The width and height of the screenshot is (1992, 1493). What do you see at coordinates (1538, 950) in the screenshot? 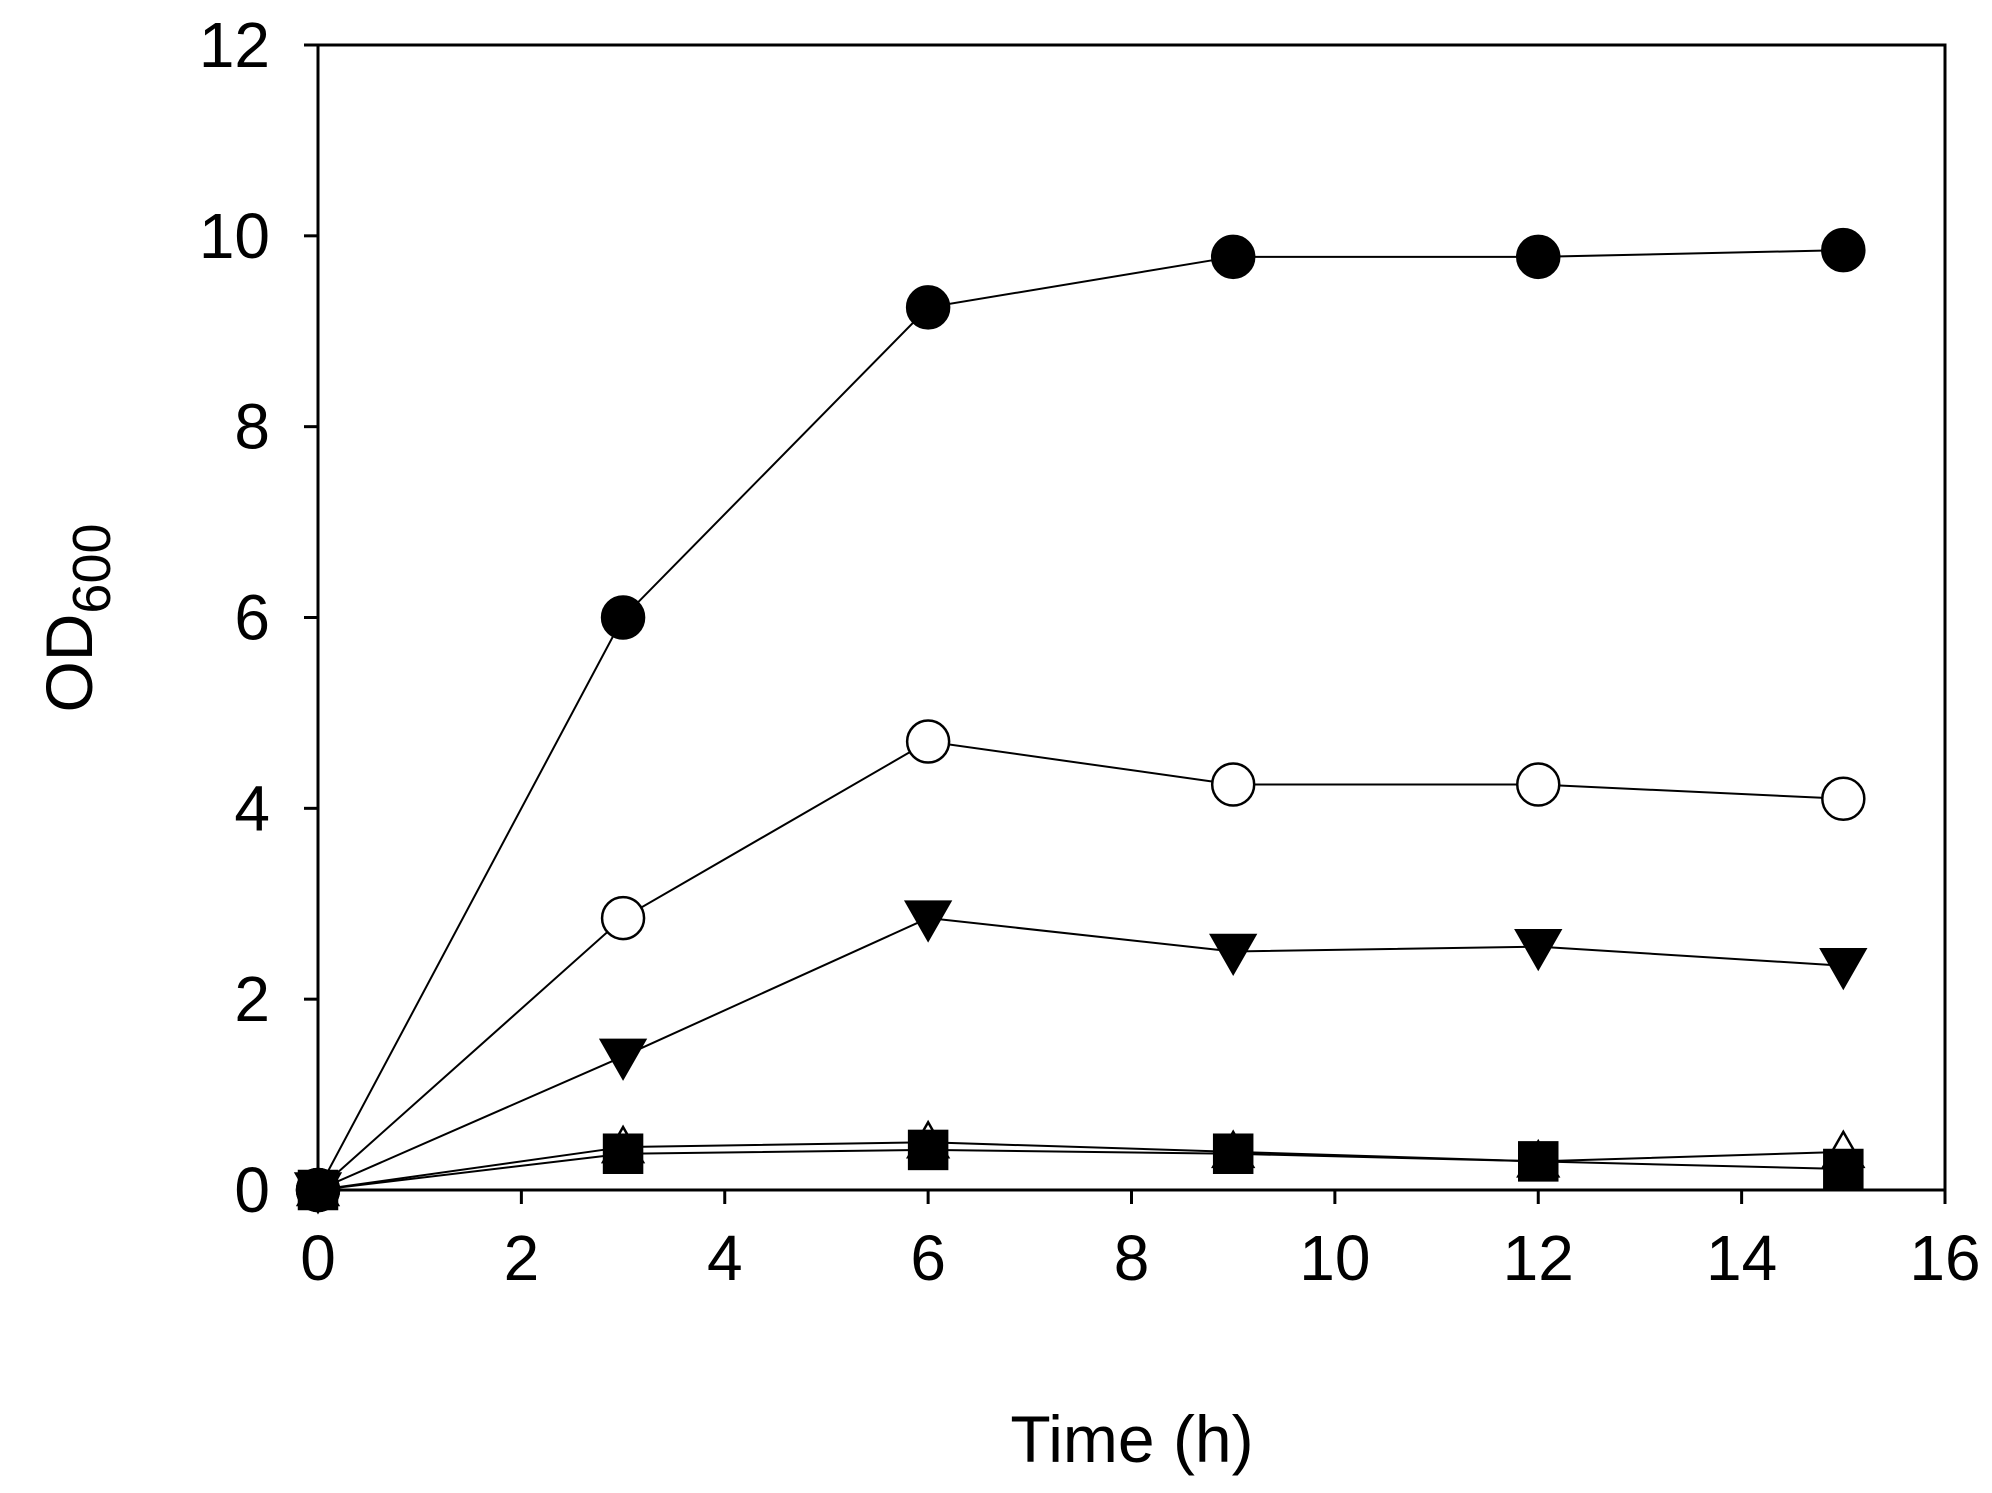
I see `point-s2-x12` at bounding box center [1538, 950].